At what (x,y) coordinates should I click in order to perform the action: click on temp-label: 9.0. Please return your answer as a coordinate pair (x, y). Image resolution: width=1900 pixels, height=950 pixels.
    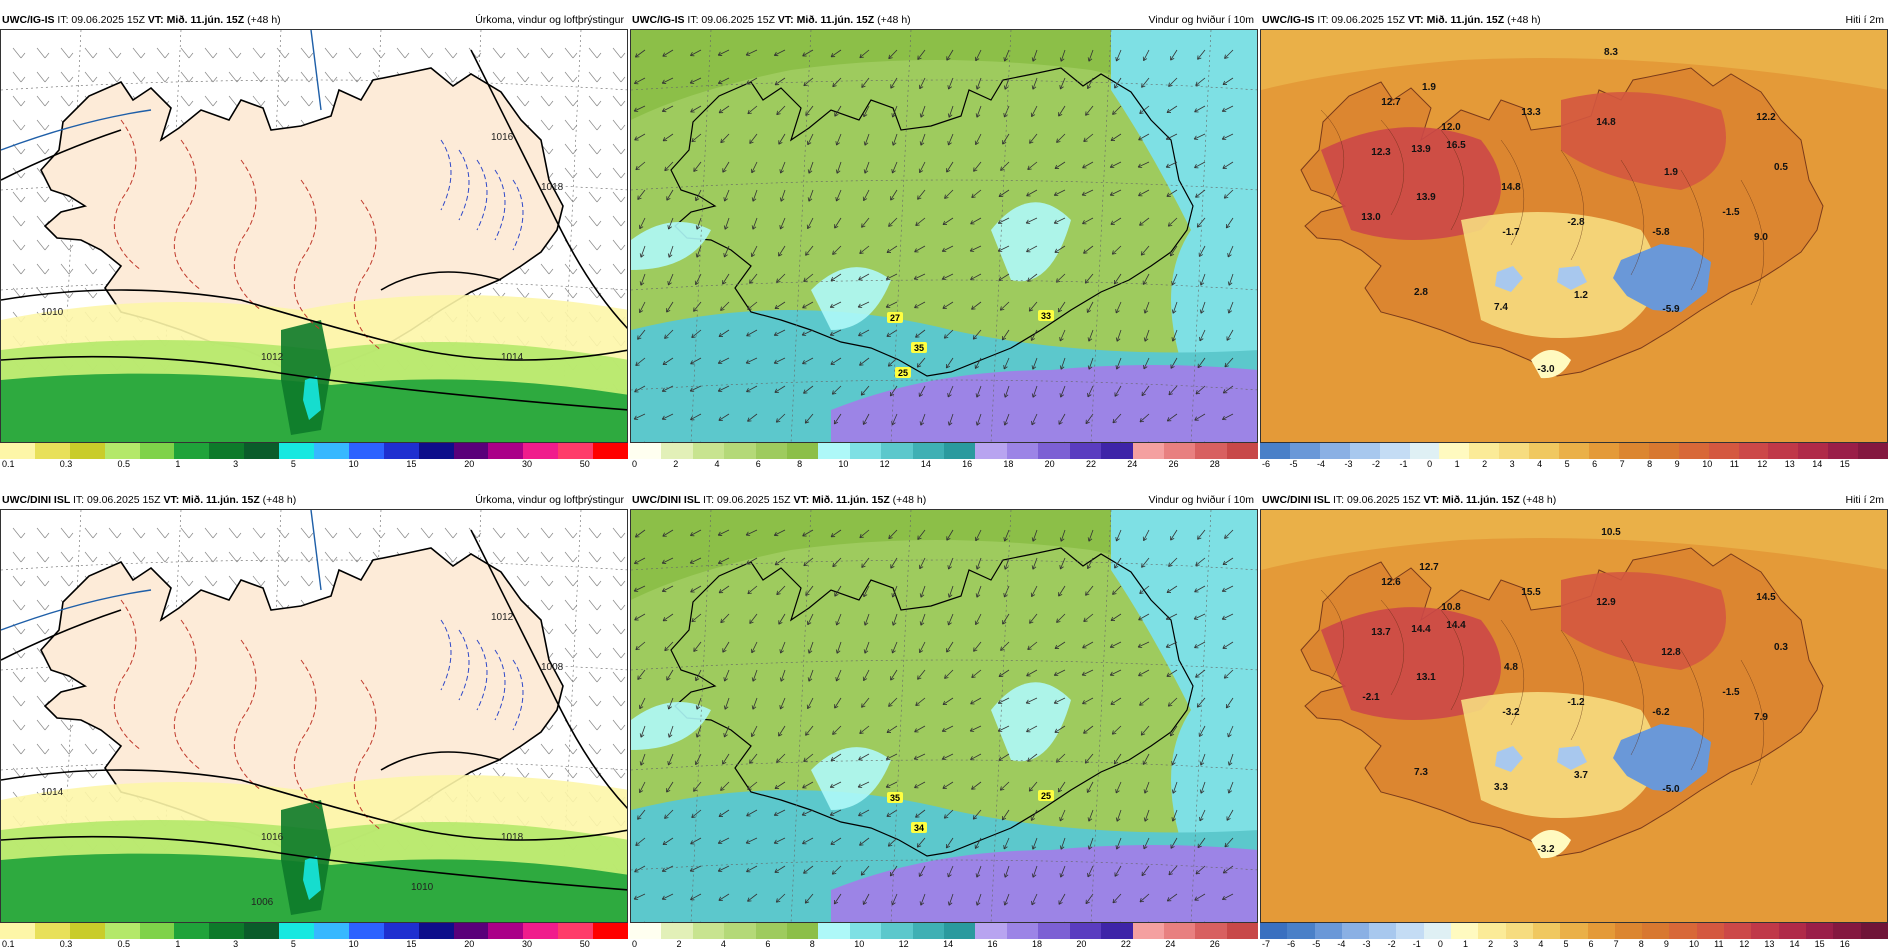
    Looking at the image, I should click on (1761, 237).